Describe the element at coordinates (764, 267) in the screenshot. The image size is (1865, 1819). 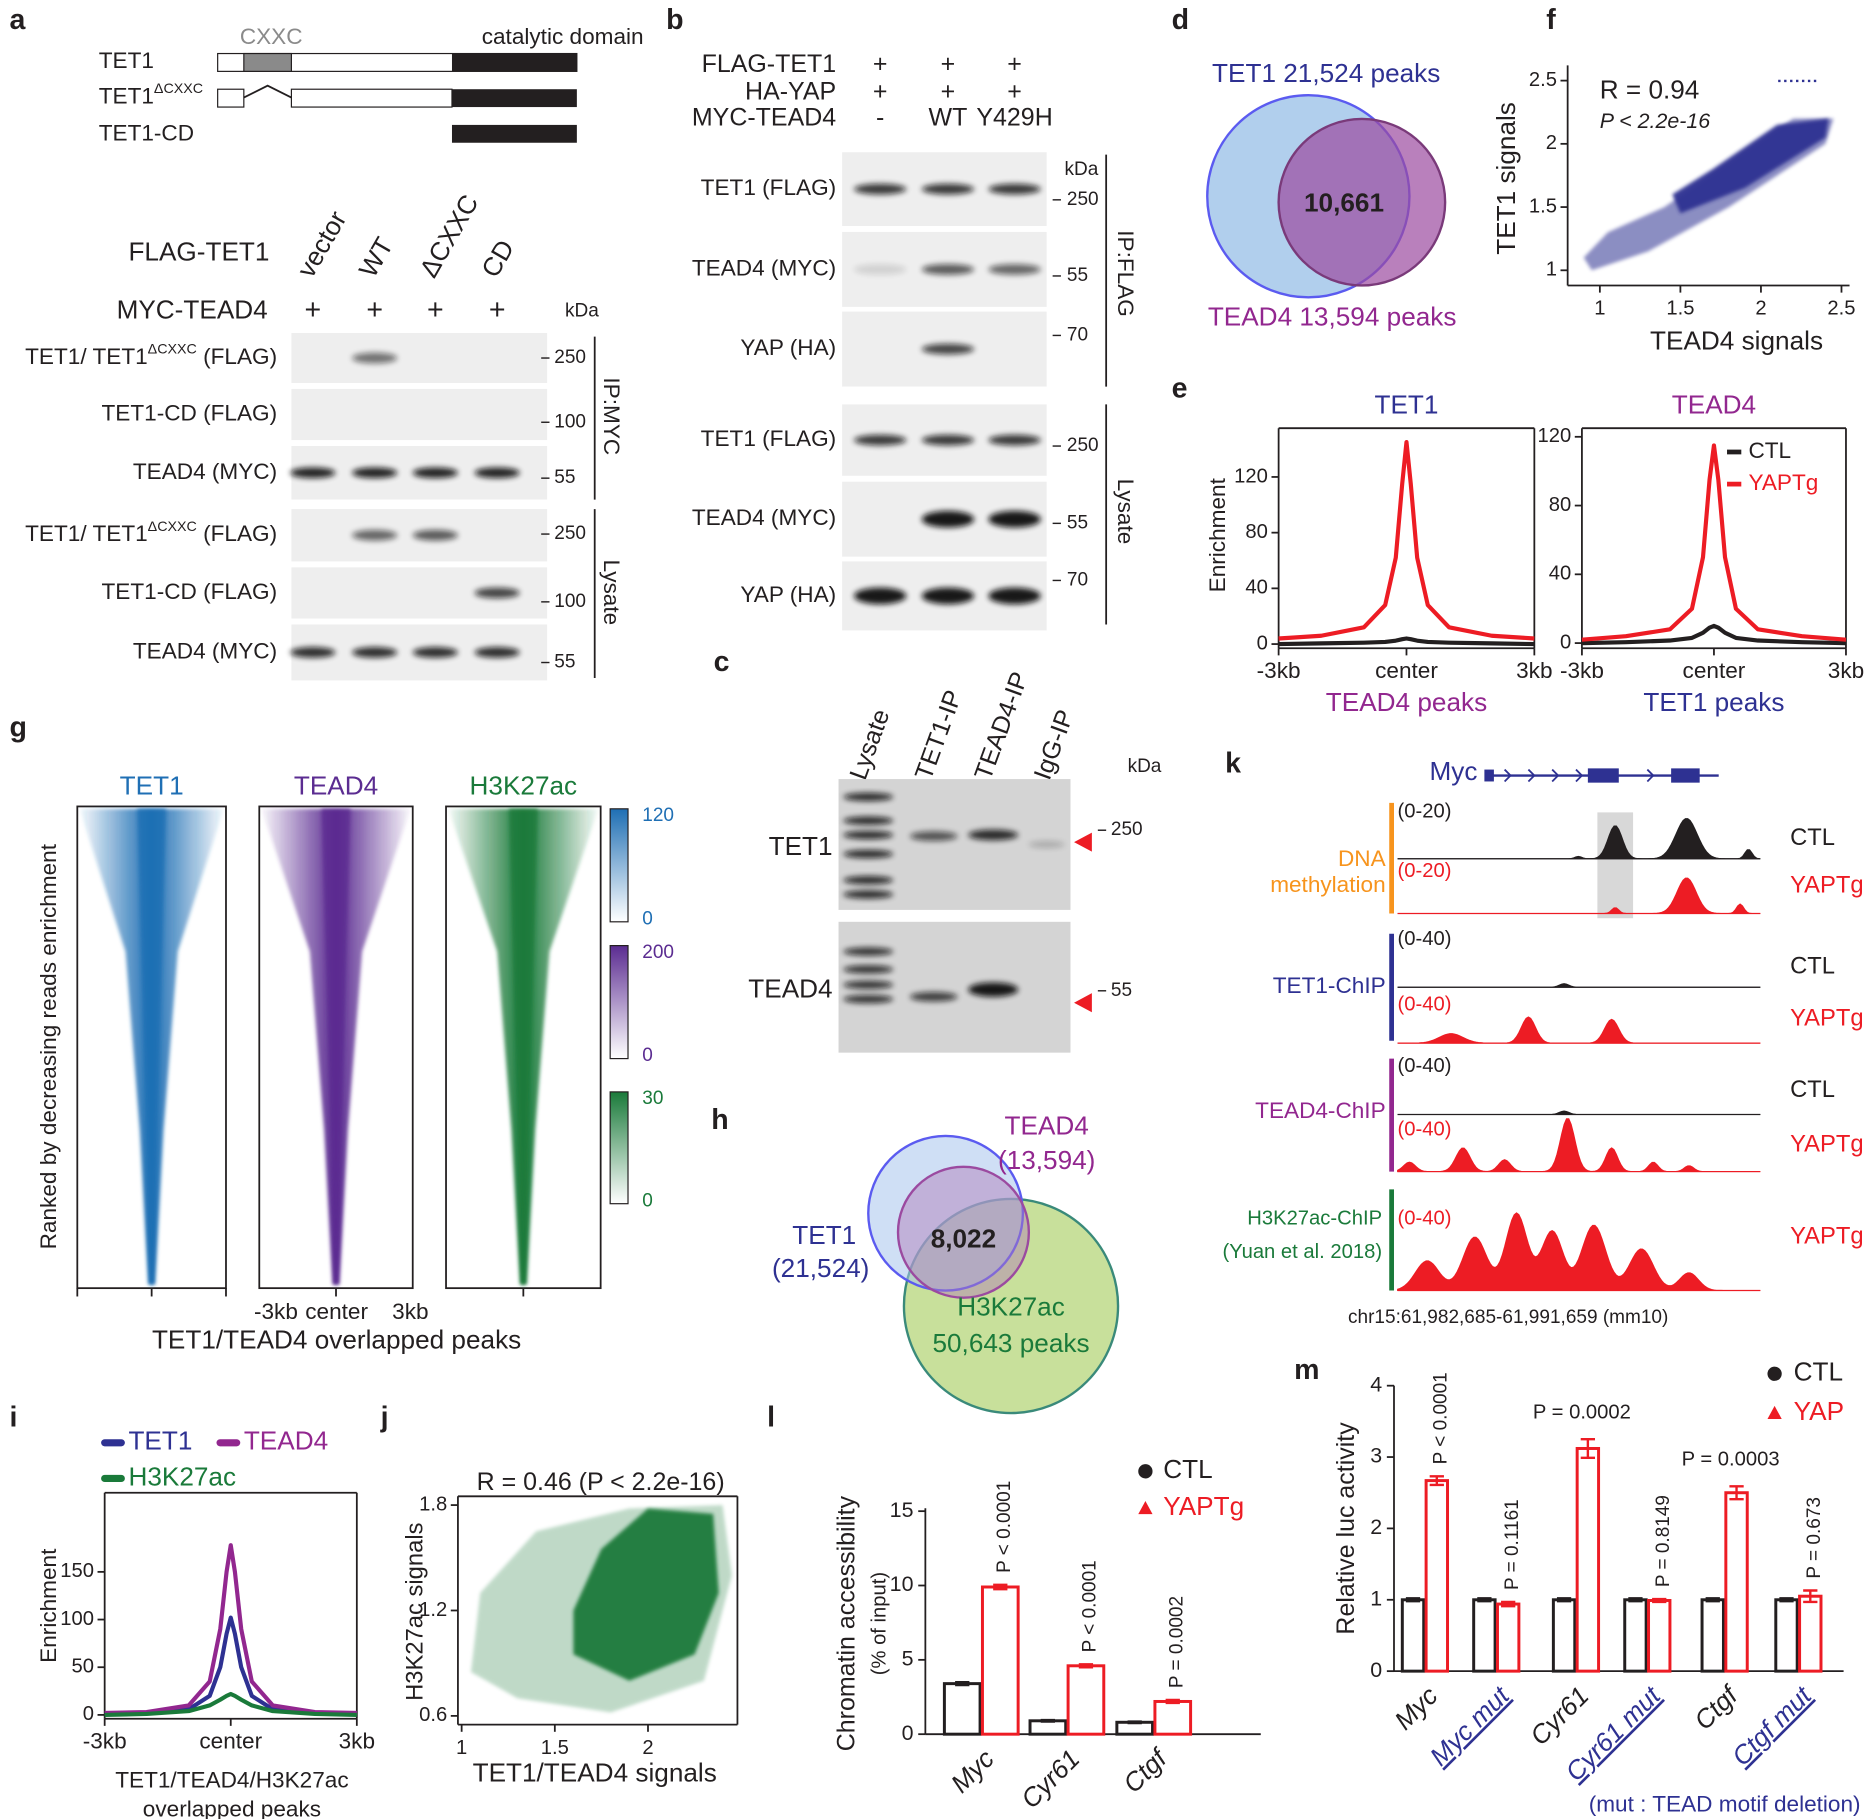
I see `label: TEAD4 (MYC)` at that location.